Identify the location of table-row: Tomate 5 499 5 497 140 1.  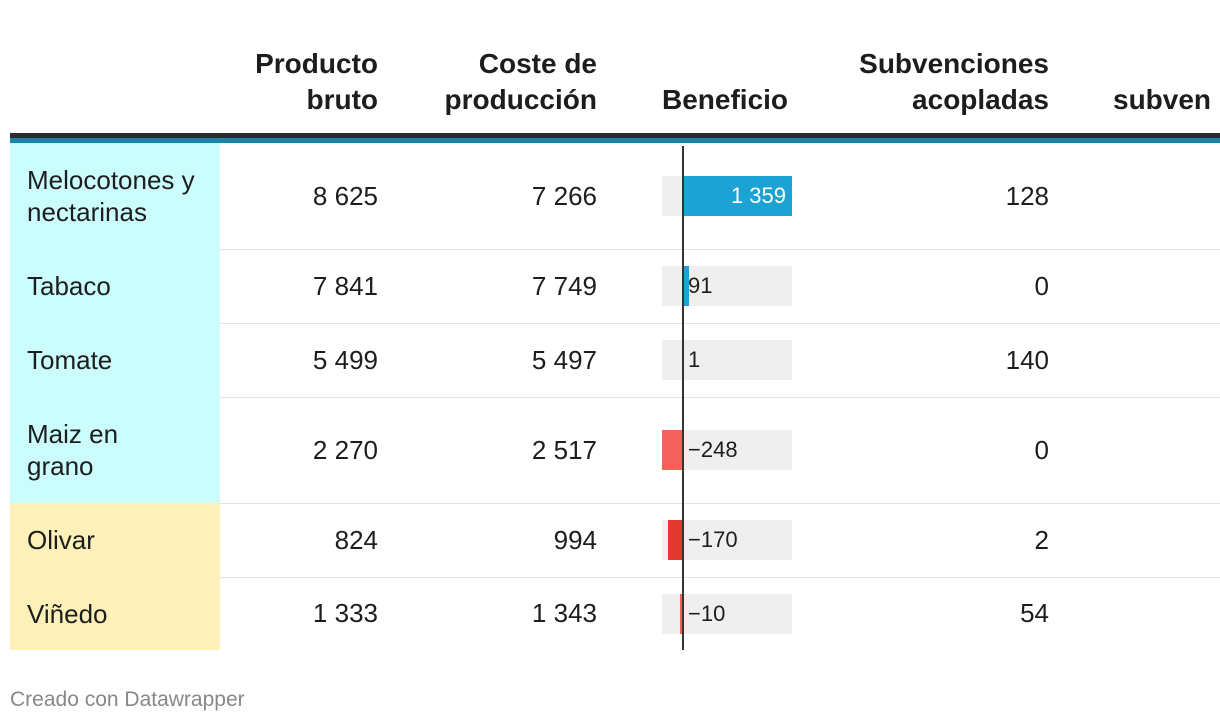
(615, 360).